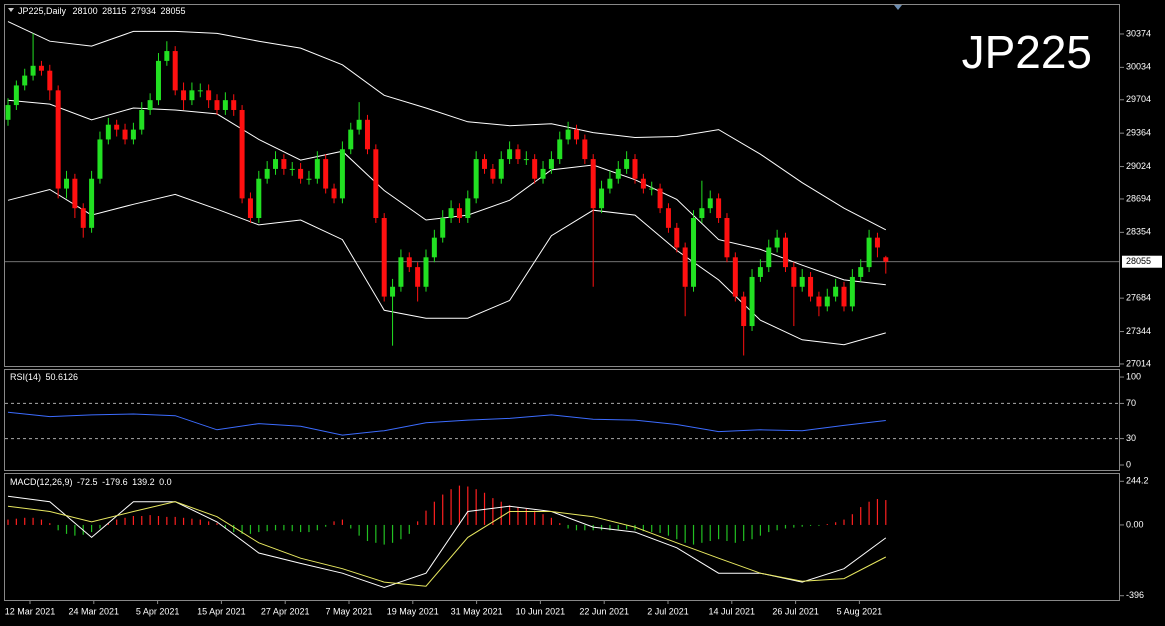 This screenshot has width=1165, height=626. What do you see at coordinates (91, 482) in the screenshot?
I see `macd-header: MACD(12,26,9) -72.5 -179.6 139.2 0.0` at bounding box center [91, 482].